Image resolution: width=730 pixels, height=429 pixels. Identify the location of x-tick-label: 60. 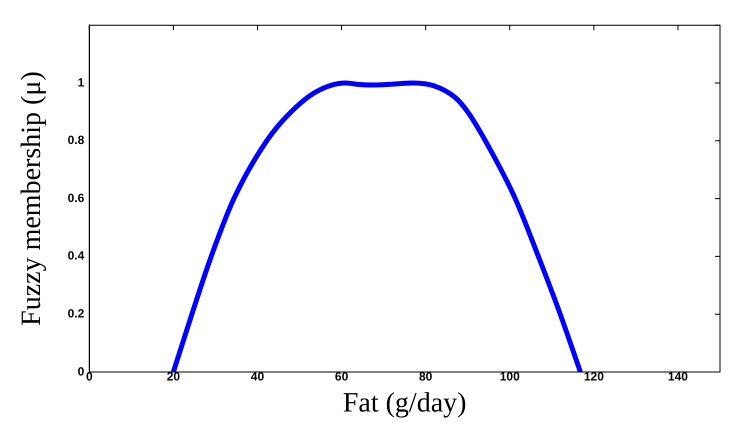
(341, 377).